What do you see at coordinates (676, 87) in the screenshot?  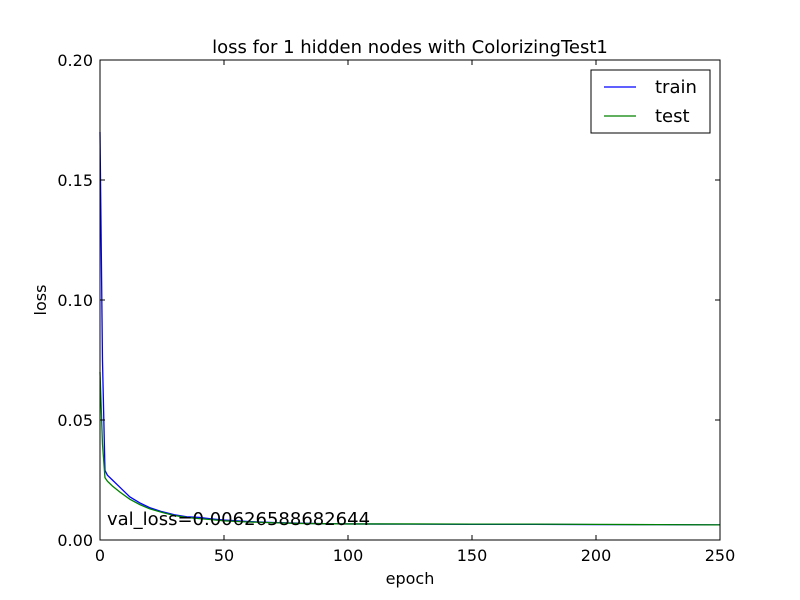 I see `legend-label-train: train` at bounding box center [676, 87].